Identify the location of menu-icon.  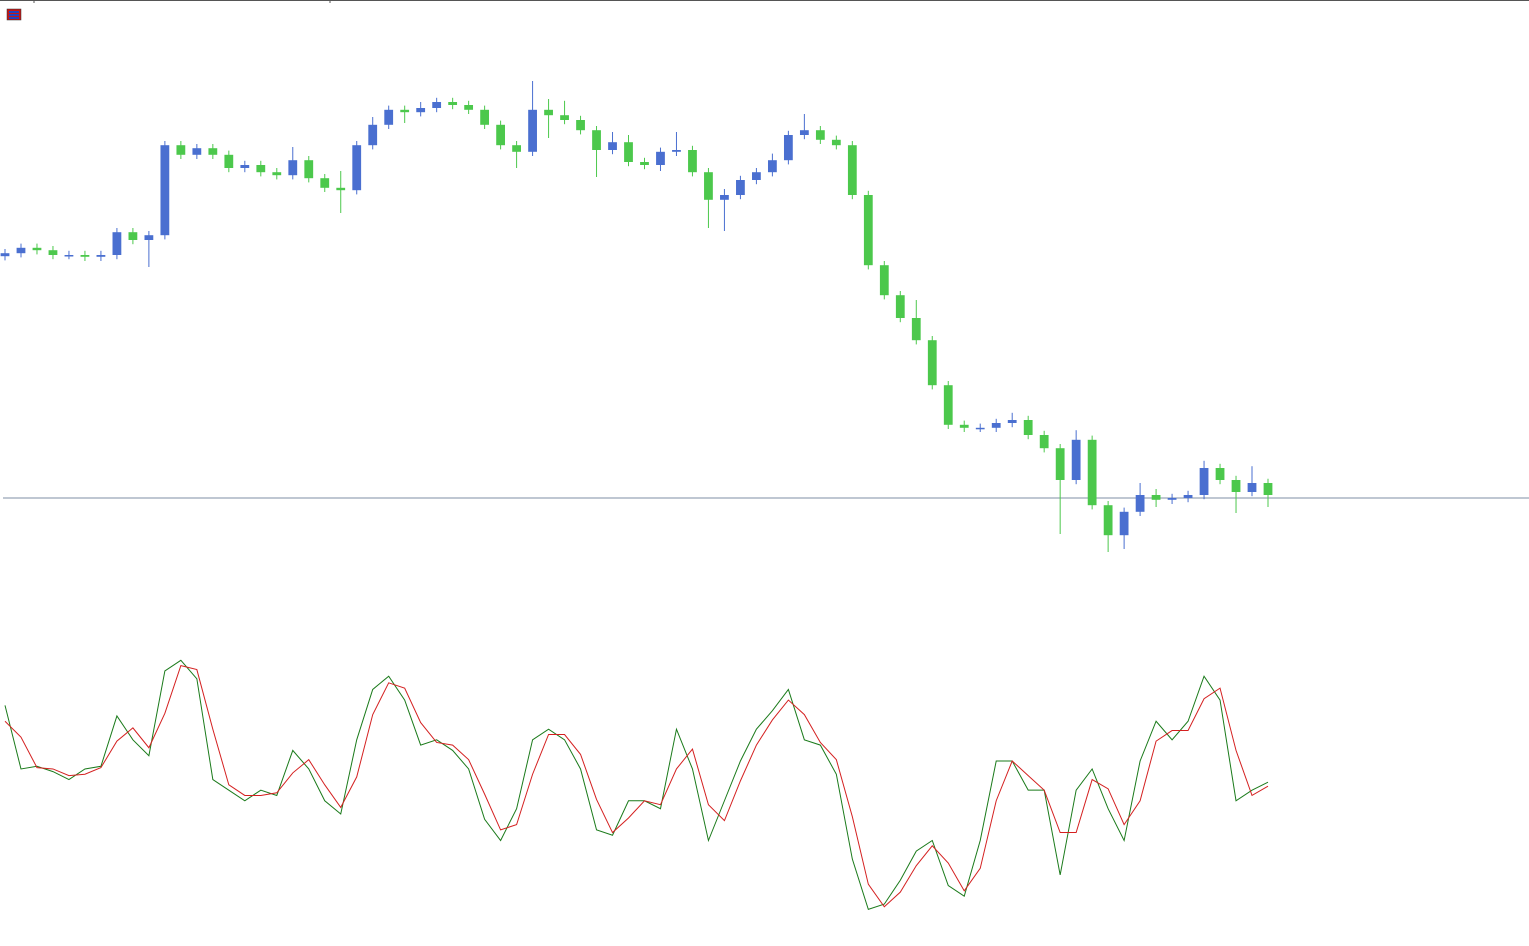
(14, 14).